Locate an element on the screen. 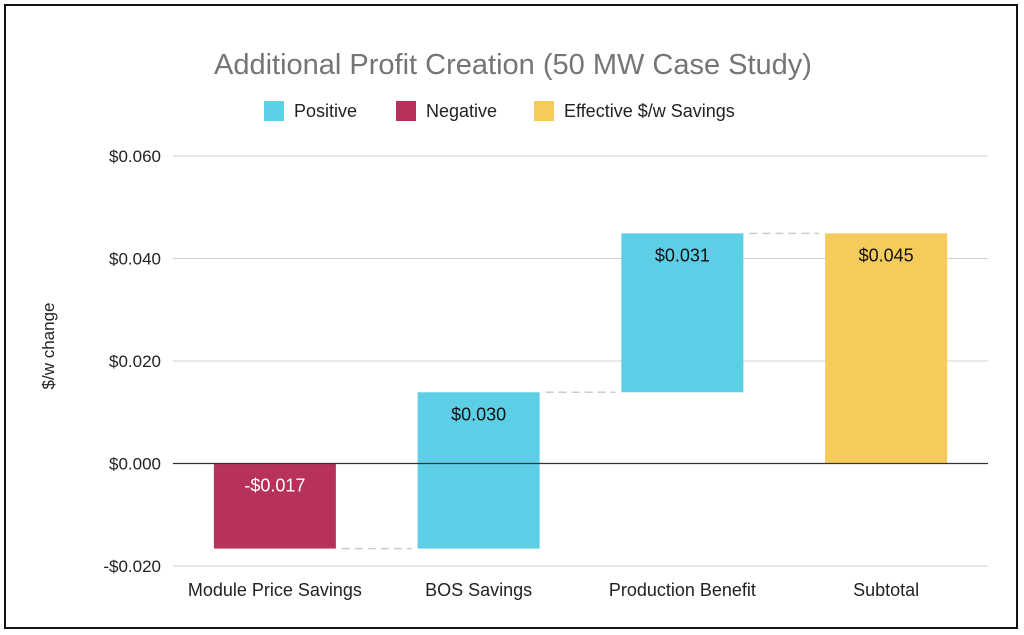 This screenshot has width=1024, height=635. y-tick-label: $0.060 is located at coordinates (135, 156).